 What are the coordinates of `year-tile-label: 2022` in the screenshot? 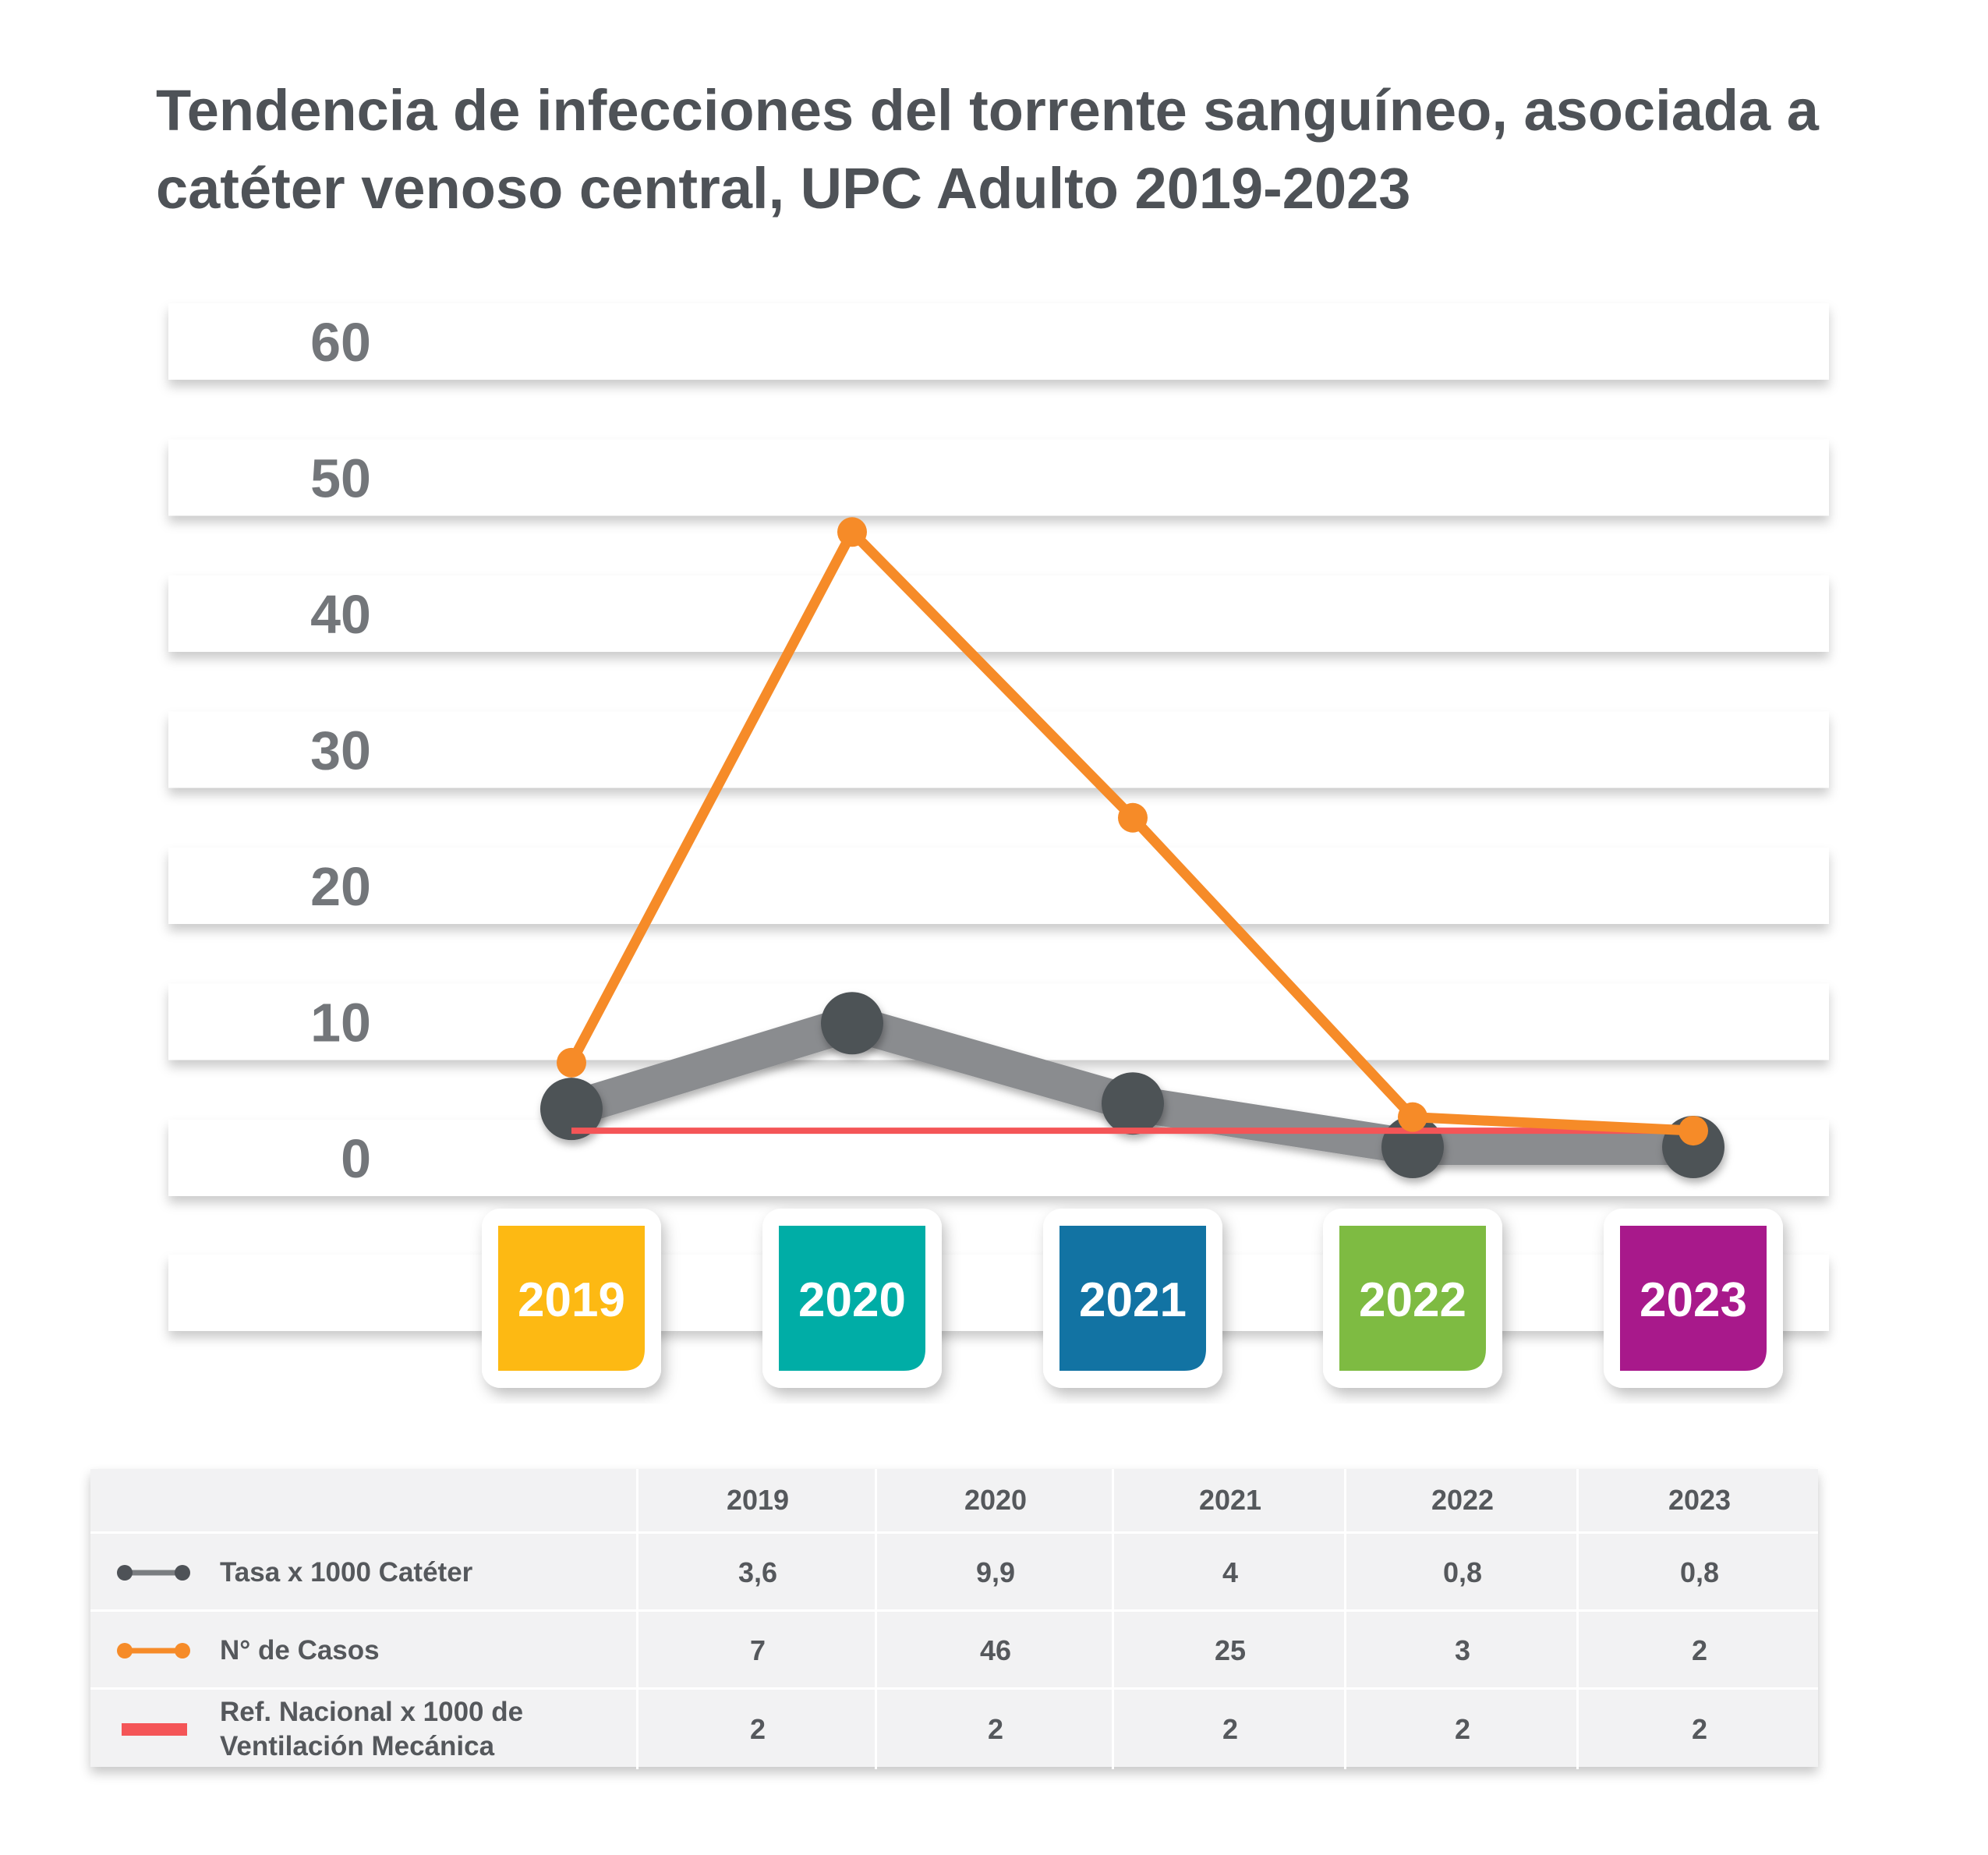 It's located at (1412, 1300).